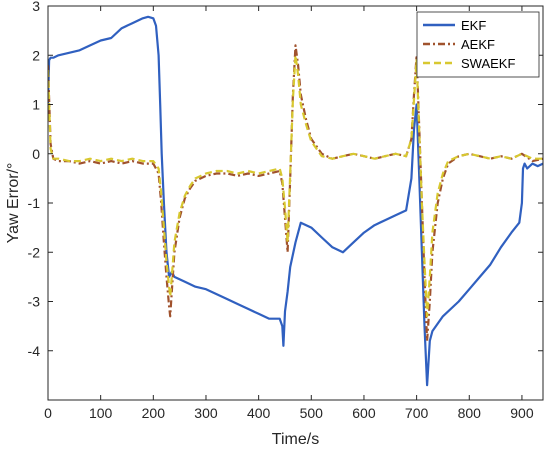  I want to click on x-tick-label: 0, so click(48, 413).